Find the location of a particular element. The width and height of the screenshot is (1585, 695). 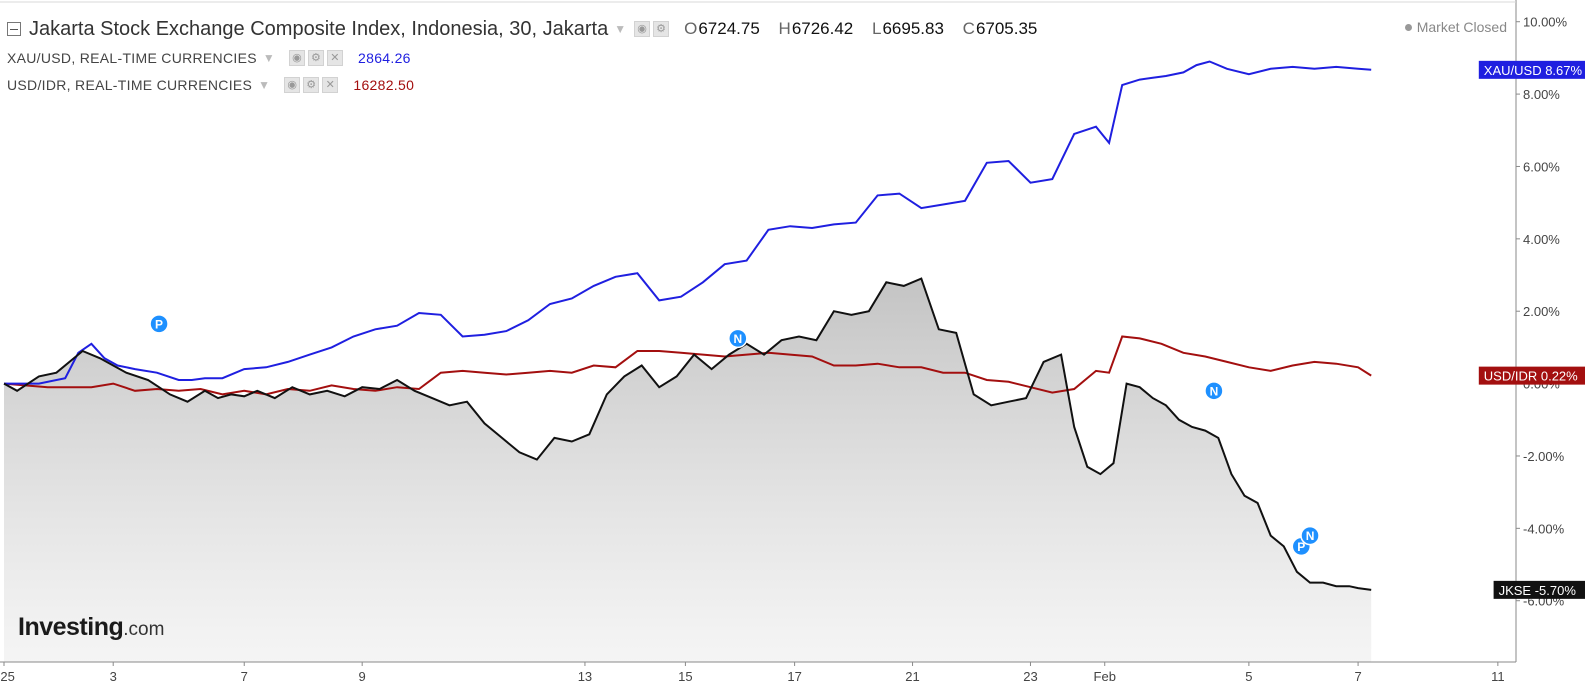

x-tick-label: 17 is located at coordinates (794, 676).